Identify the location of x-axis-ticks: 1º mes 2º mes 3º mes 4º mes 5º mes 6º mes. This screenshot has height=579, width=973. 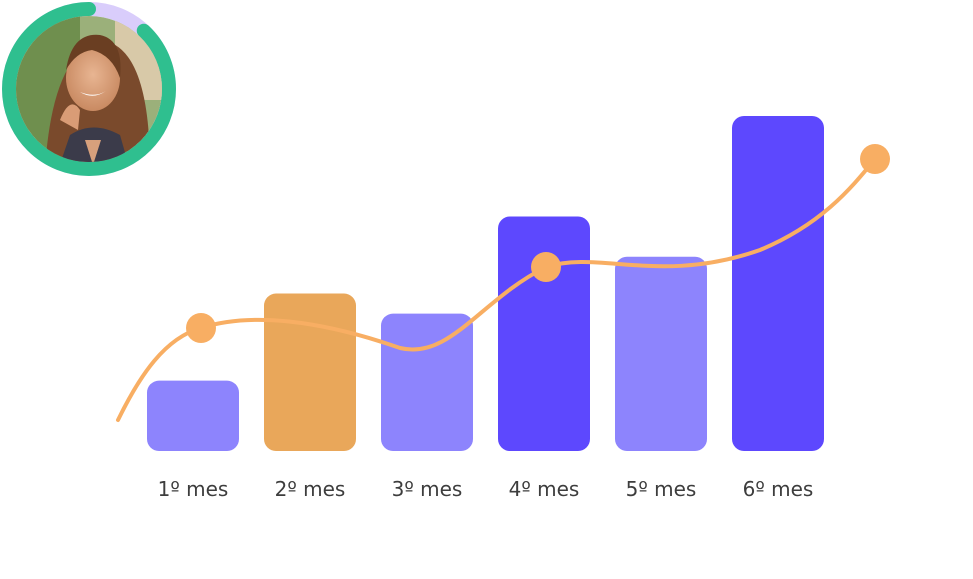
(486, 489).